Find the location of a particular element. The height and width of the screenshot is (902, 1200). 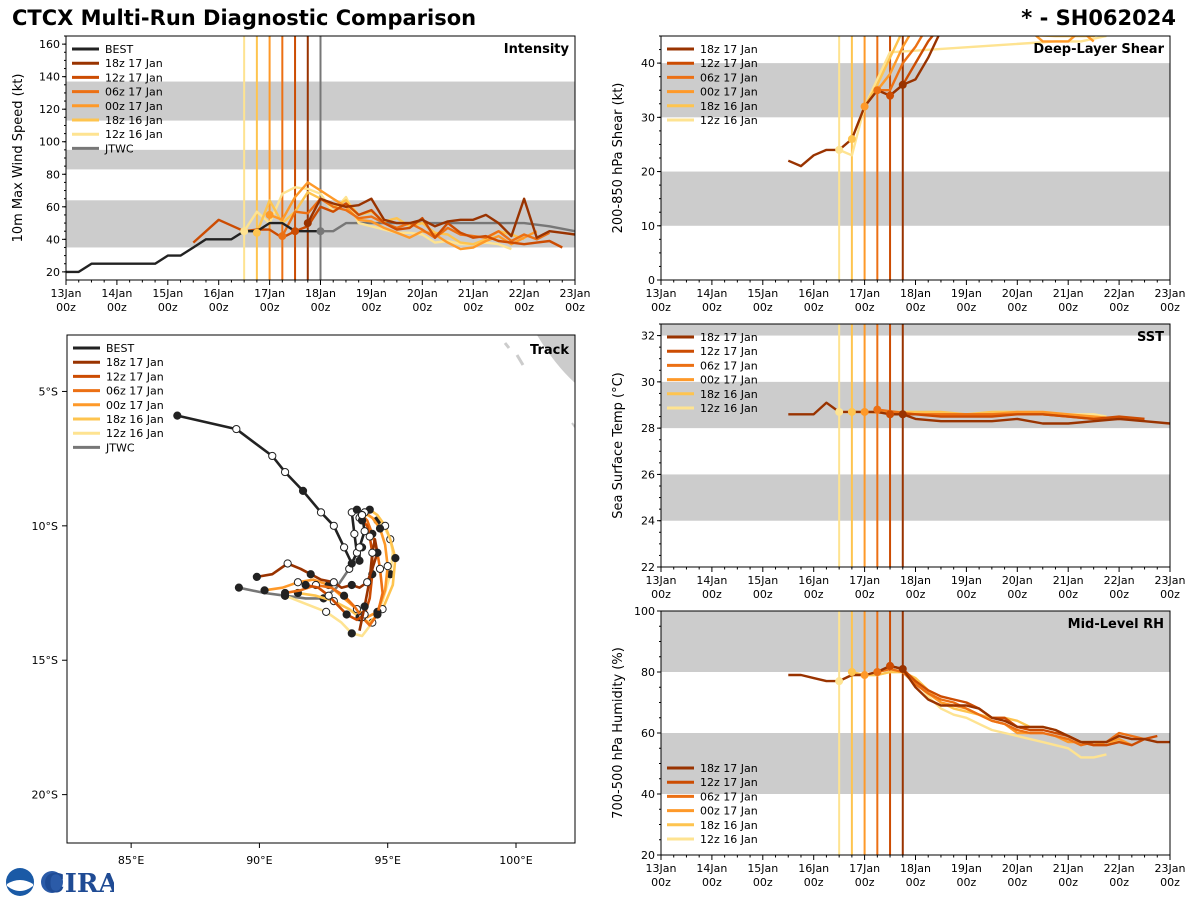

track-line-18z-17-jan is located at coordinates (317, 584).